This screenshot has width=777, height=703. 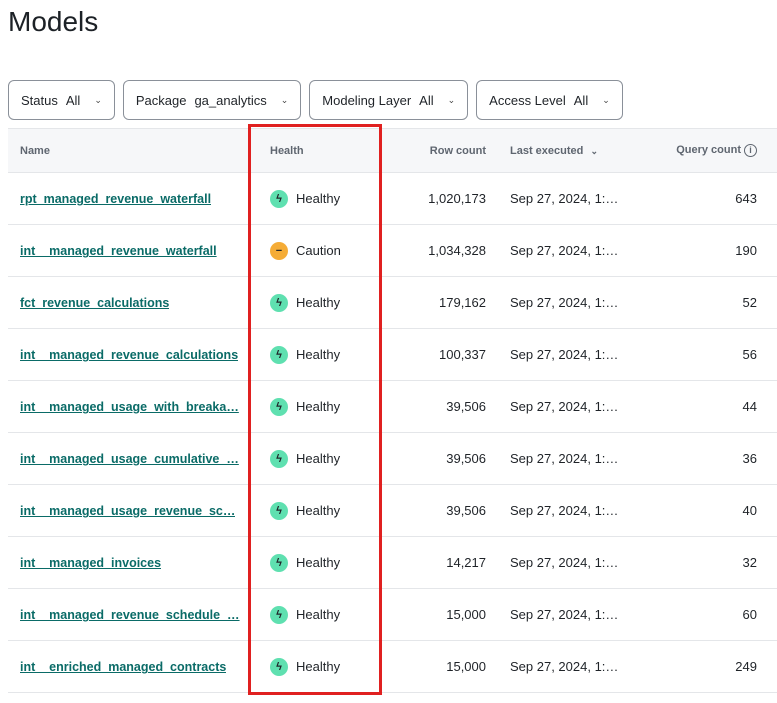 I want to click on query-count: 60, so click(x=706, y=614).